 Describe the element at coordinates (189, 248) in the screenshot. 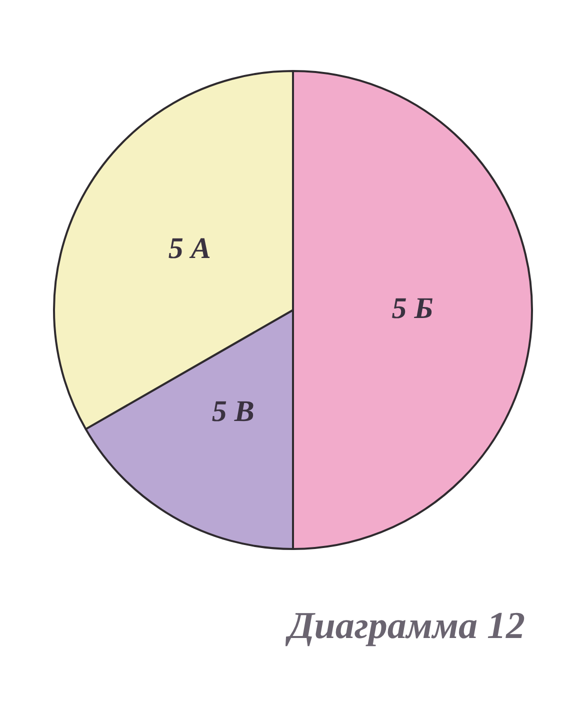

I see `slice-label: 5 А` at that location.